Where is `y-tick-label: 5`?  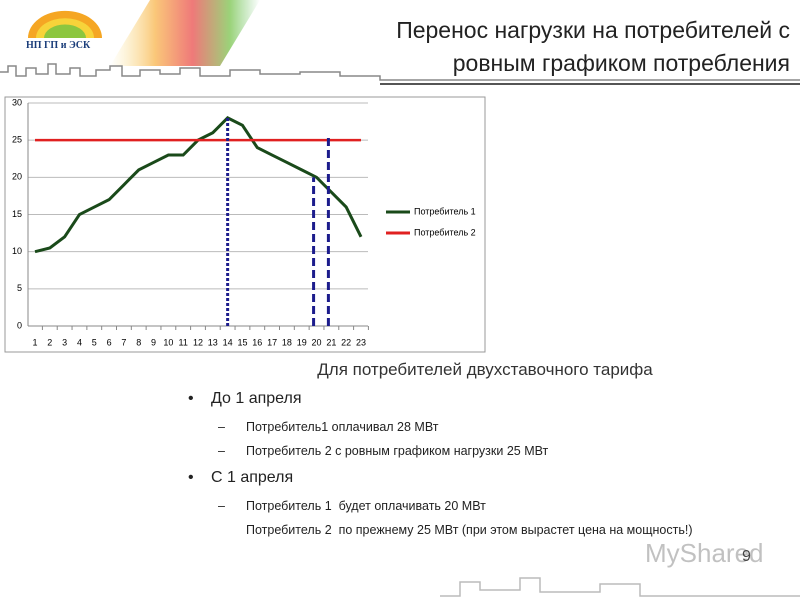
y-tick-label: 5 is located at coordinates (19, 288).